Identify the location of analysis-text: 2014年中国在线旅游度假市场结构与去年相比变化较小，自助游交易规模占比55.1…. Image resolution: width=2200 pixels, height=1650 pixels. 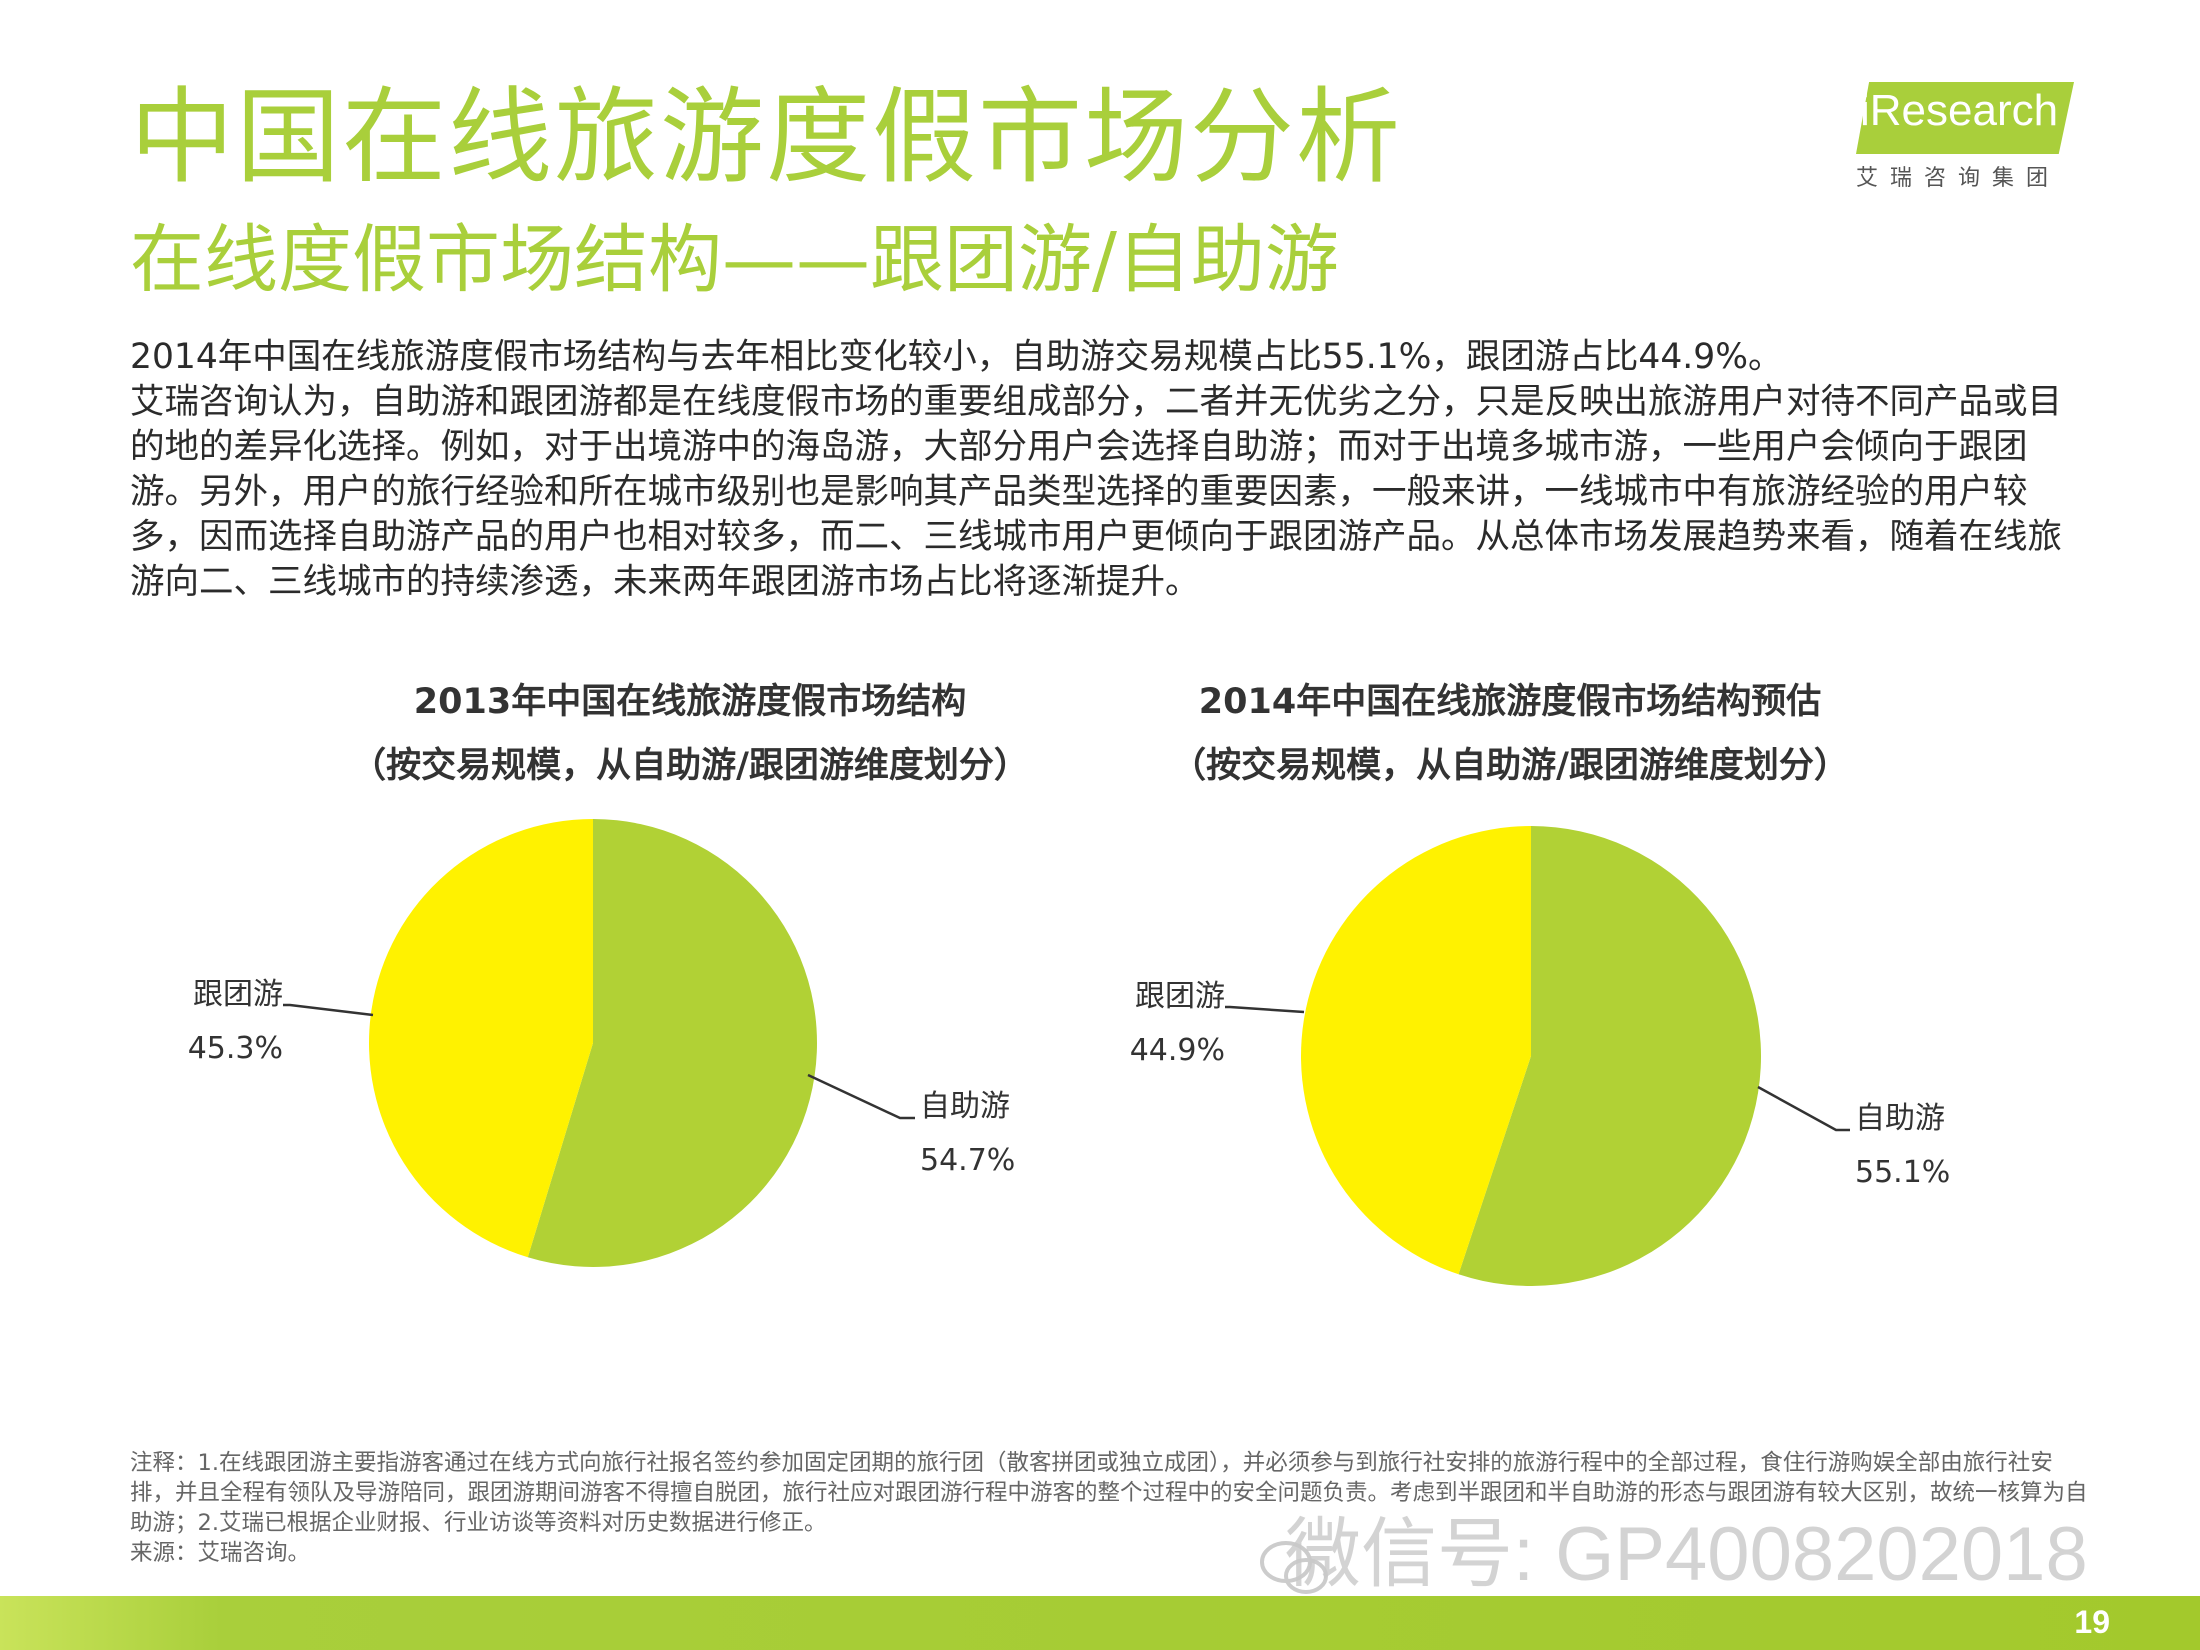
(1105, 470).